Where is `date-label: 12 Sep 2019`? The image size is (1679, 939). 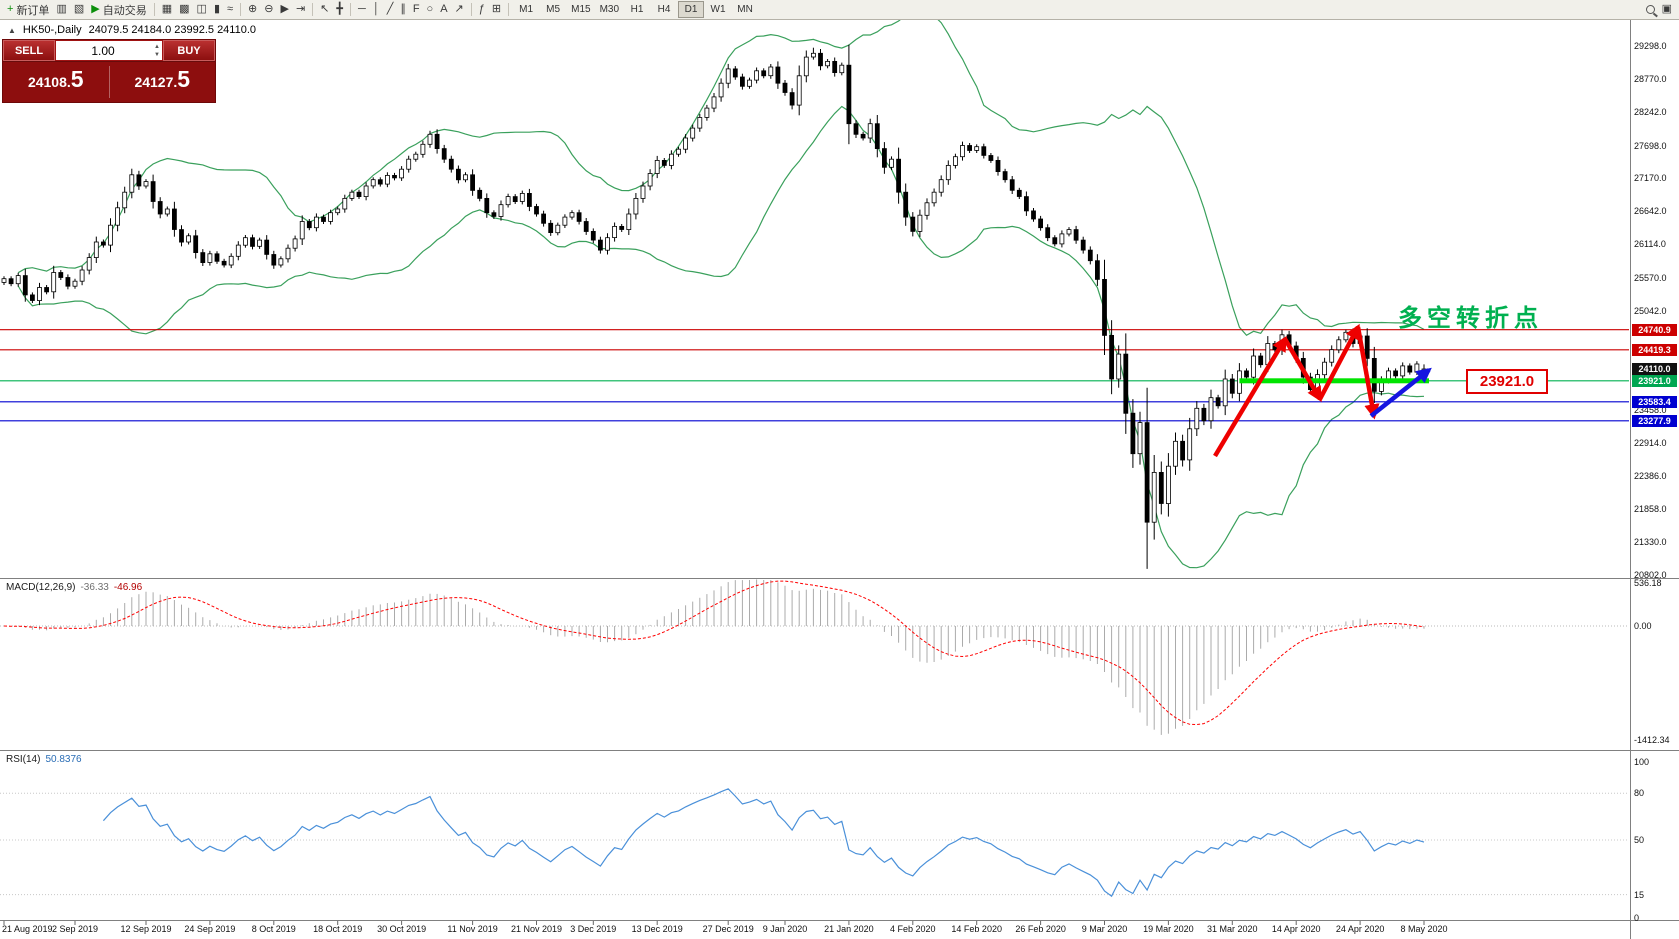
date-label: 12 Sep 2019 is located at coordinates (146, 929).